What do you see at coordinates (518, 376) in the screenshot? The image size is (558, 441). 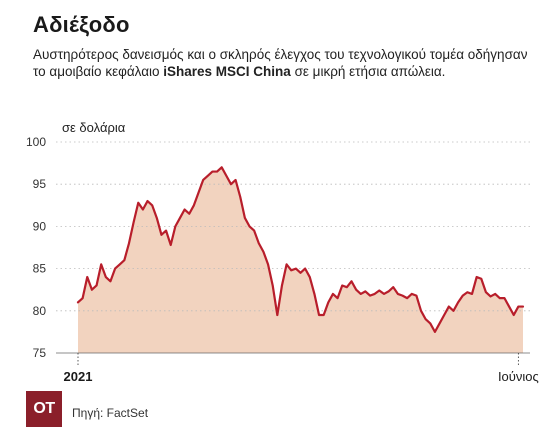 I see `x-tick-label-95: Ιούνιος` at bounding box center [518, 376].